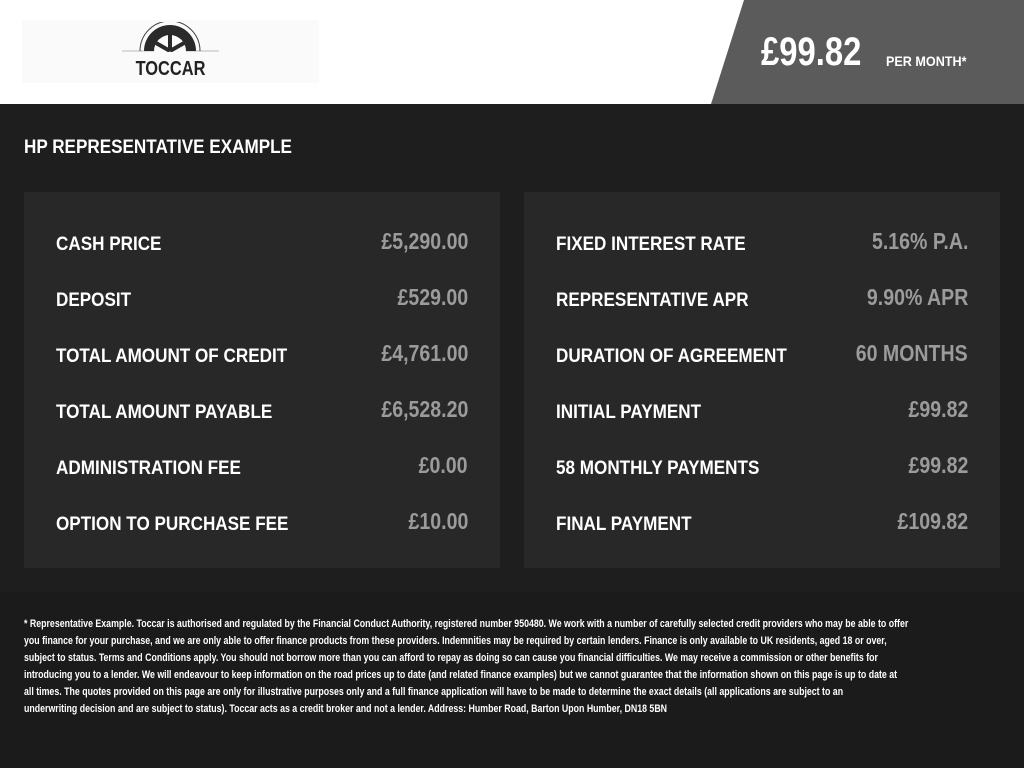  I want to click on finance-row: 58 MONTHLY PAYMENTS £99.82, so click(762, 467).